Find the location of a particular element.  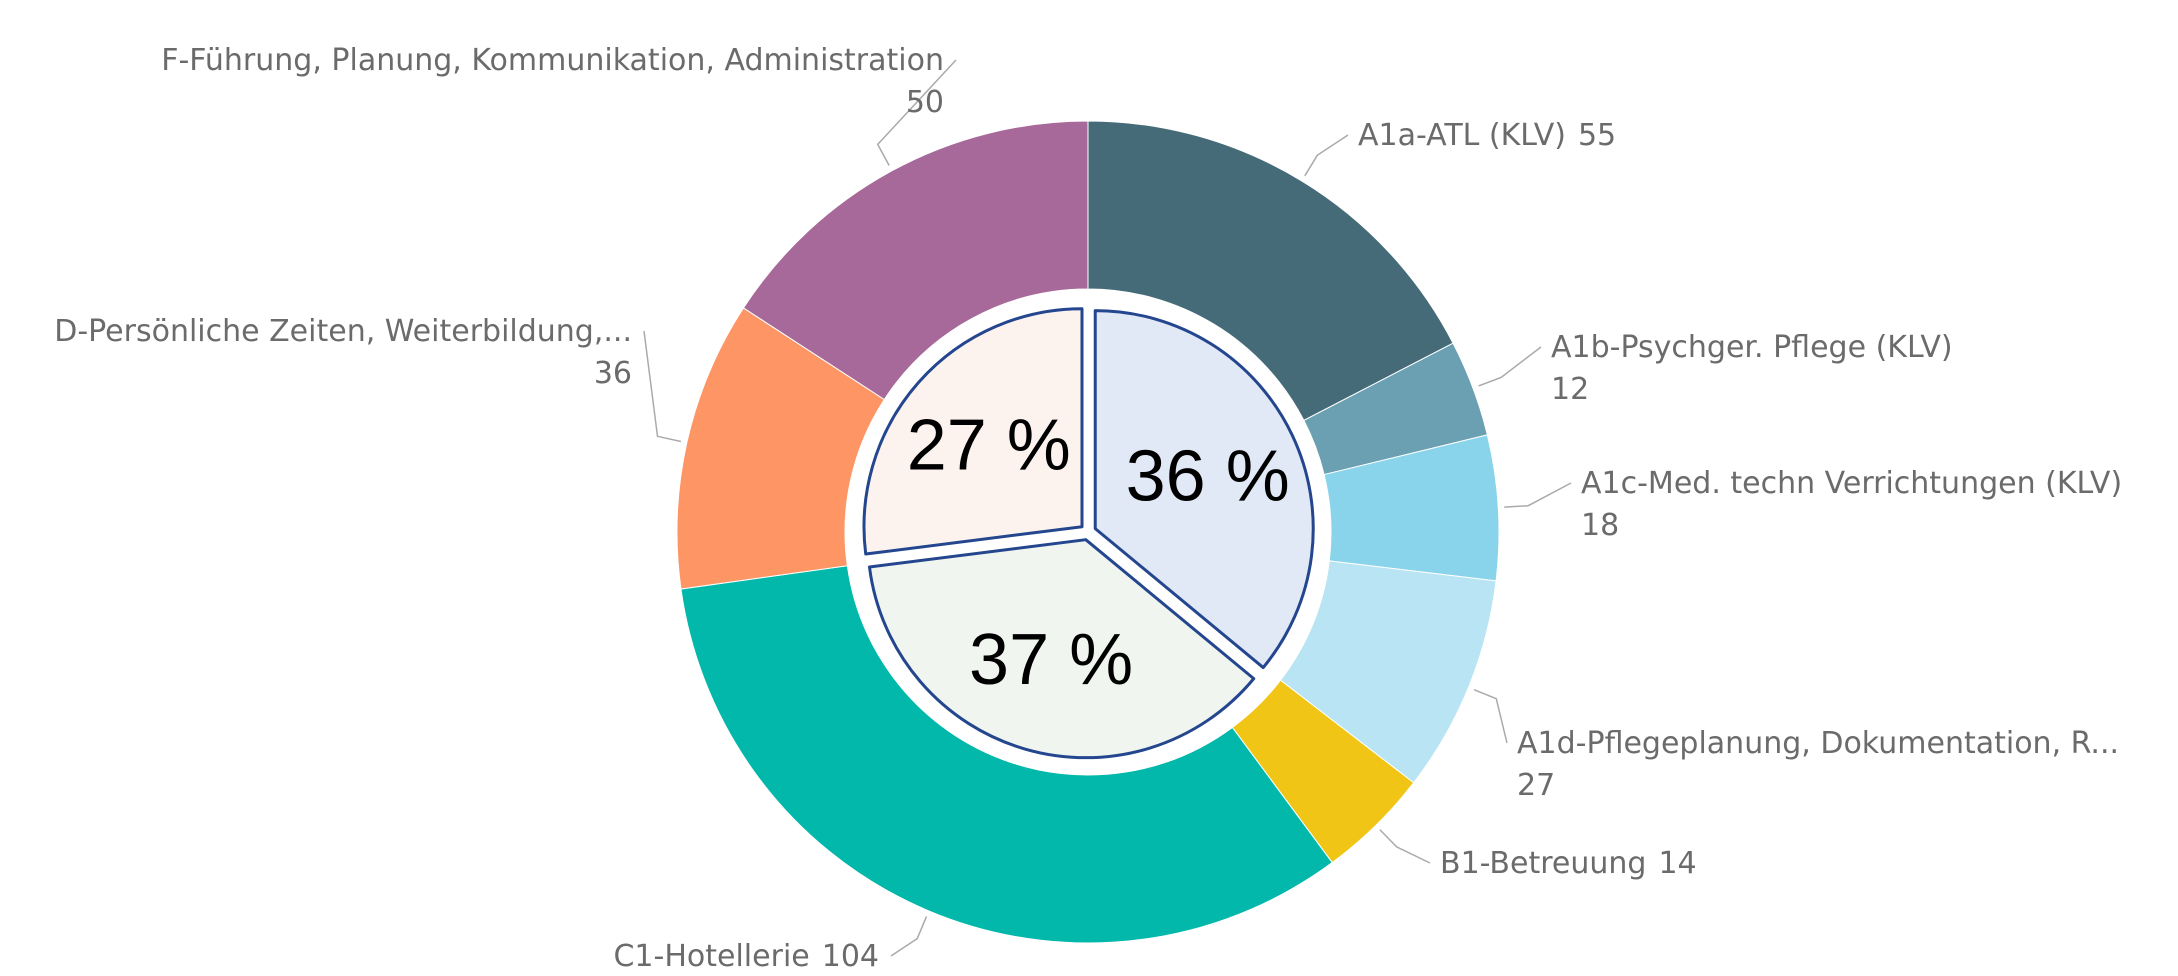

slice-value: 12 is located at coordinates (1570, 389).